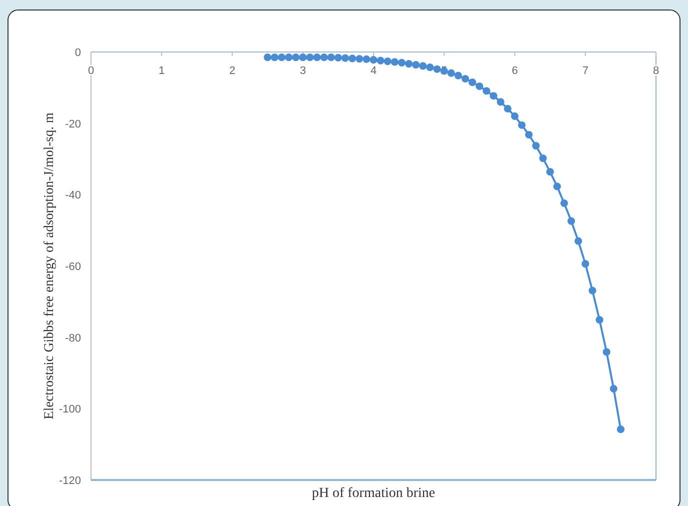 The width and height of the screenshot is (688, 506). Describe the element at coordinates (73, 124) in the screenshot. I see `y-tick-label: -20` at that location.